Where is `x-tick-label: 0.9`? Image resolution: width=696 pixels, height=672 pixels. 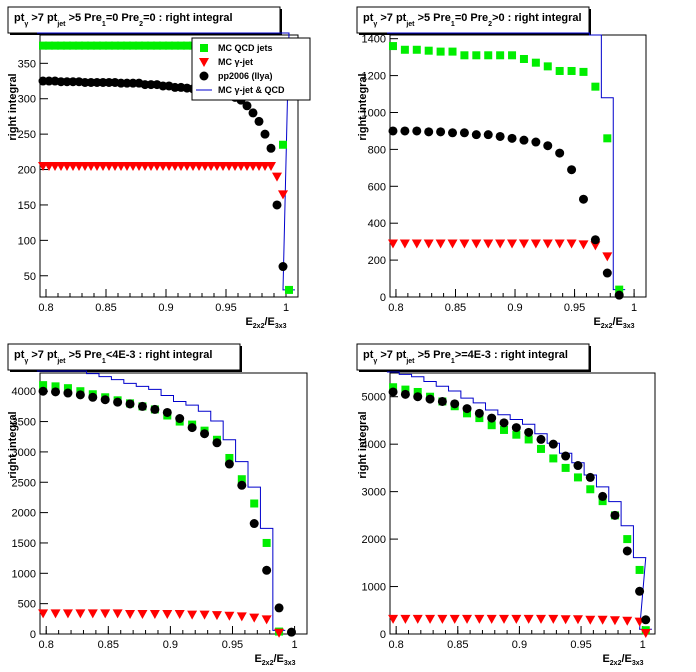
x-tick-label: 0.9 is located at coordinates (170, 645).